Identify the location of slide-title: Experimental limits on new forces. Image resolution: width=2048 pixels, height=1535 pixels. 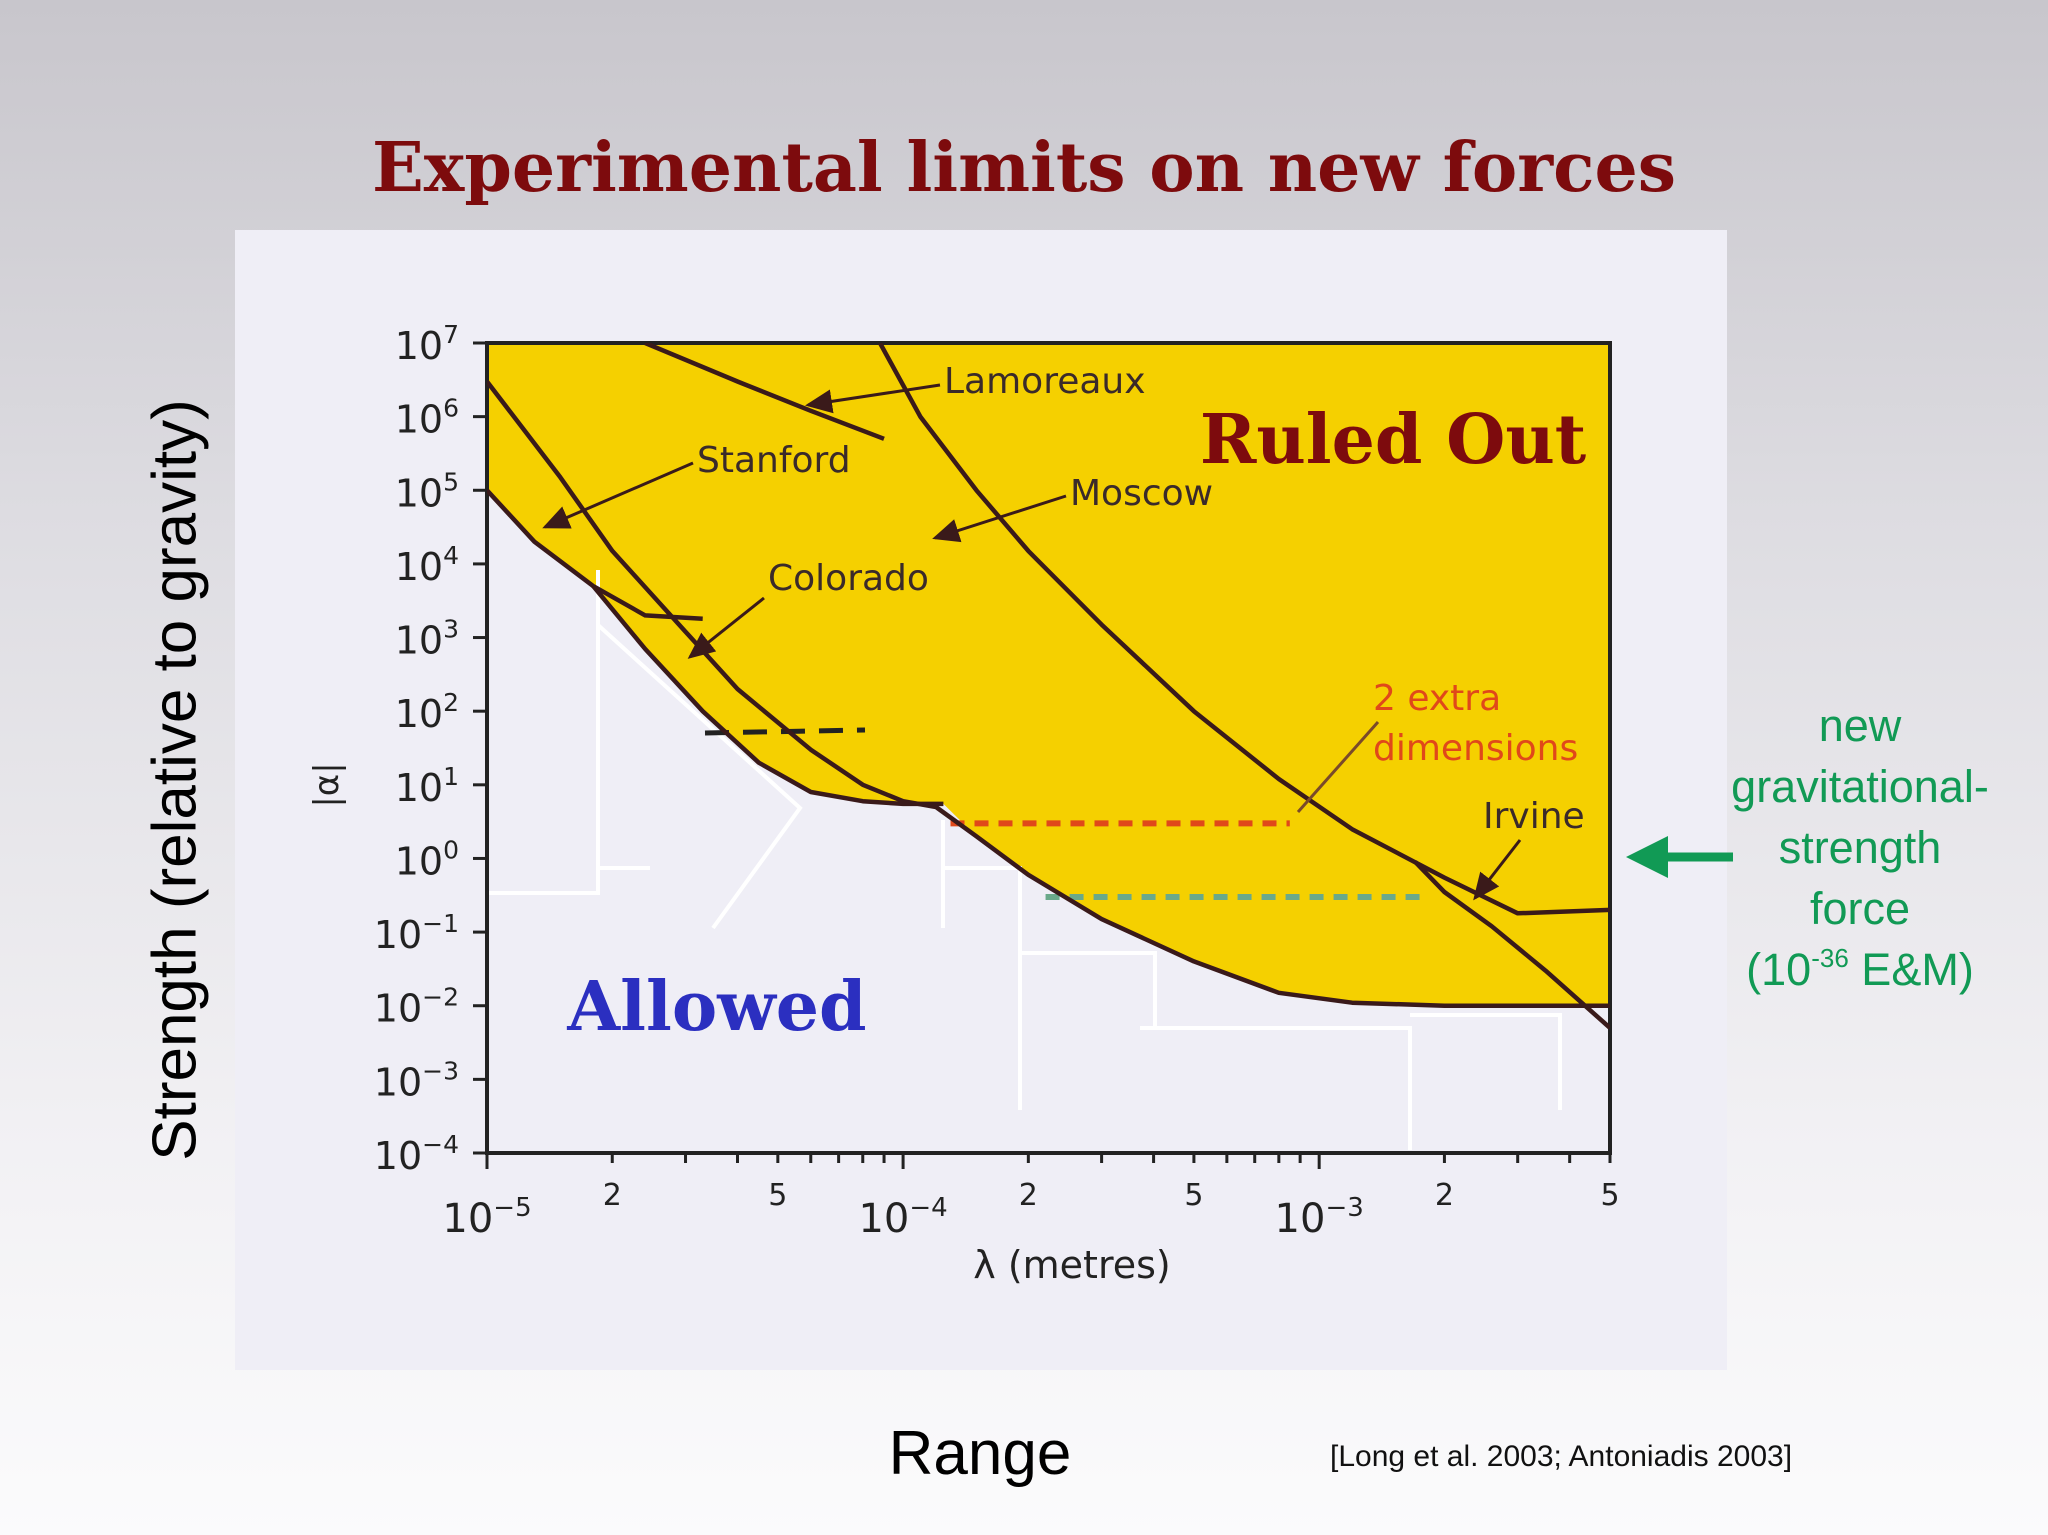
(1024, 168).